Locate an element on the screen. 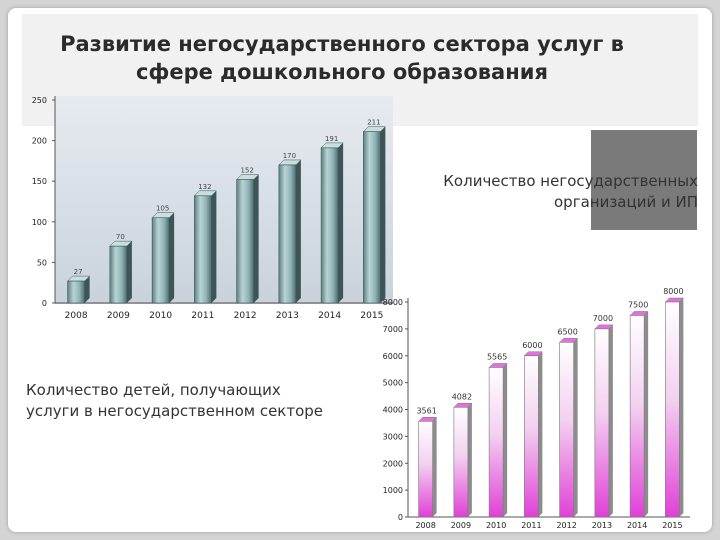 This screenshot has width=720, height=540. chart2-data-label: 6000 is located at coordinates (532, 345).